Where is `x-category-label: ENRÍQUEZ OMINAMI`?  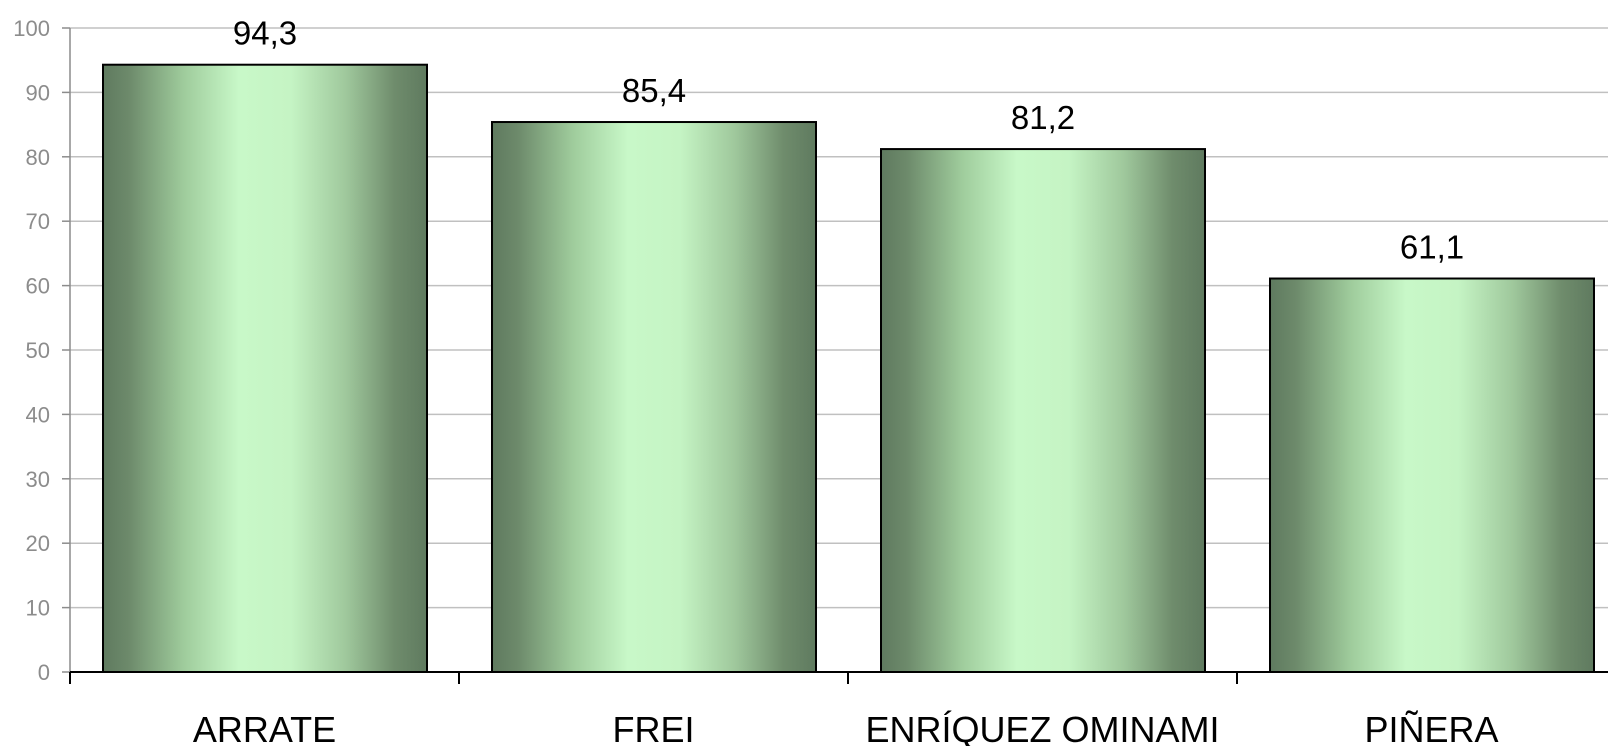 x-category-label: ENRÍQUEZ OMINAMI is located at coordinates (1042, 727).